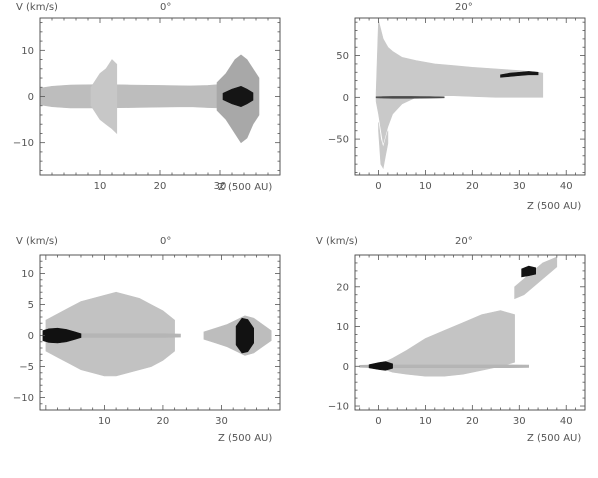  I want to click on title-top-left: 0°, so click(165, 7).